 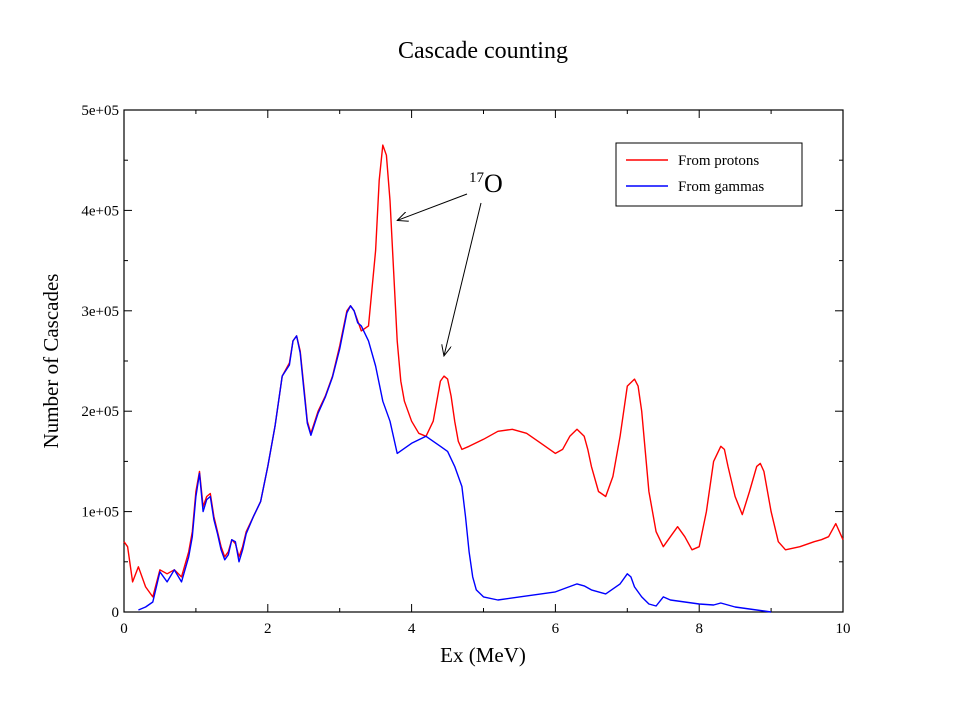 I want to click on legend-box, so click(x=709, y=174).